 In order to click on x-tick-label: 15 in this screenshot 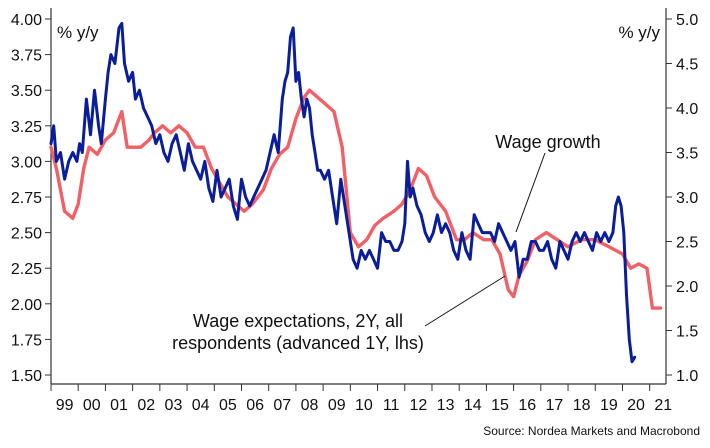, I will do `click(500, 405)`.